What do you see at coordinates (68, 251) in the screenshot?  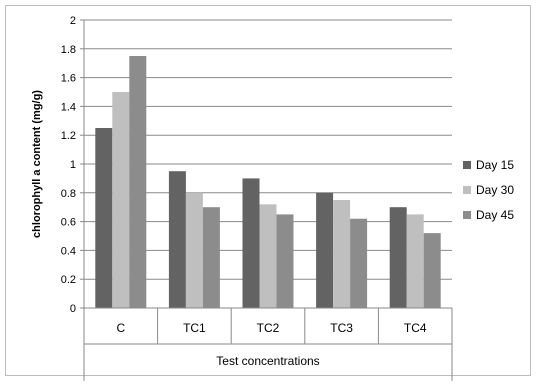 I see `y-tick-label: 0.4` at bounding box center [68, 251].